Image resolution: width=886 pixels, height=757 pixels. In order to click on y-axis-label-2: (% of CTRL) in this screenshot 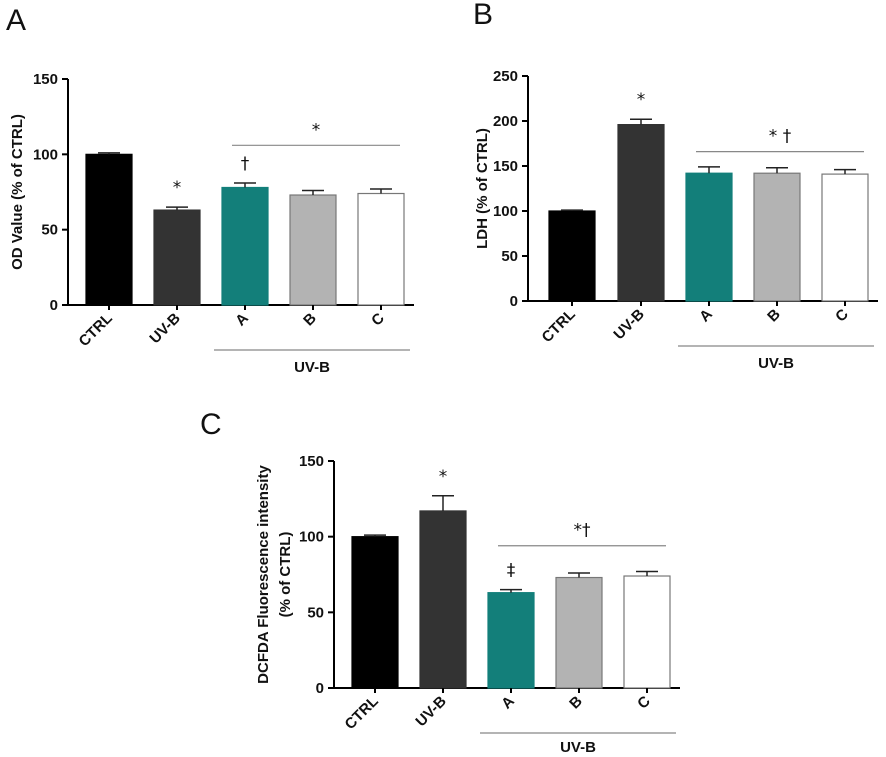, I will do `click(285, 575)`.